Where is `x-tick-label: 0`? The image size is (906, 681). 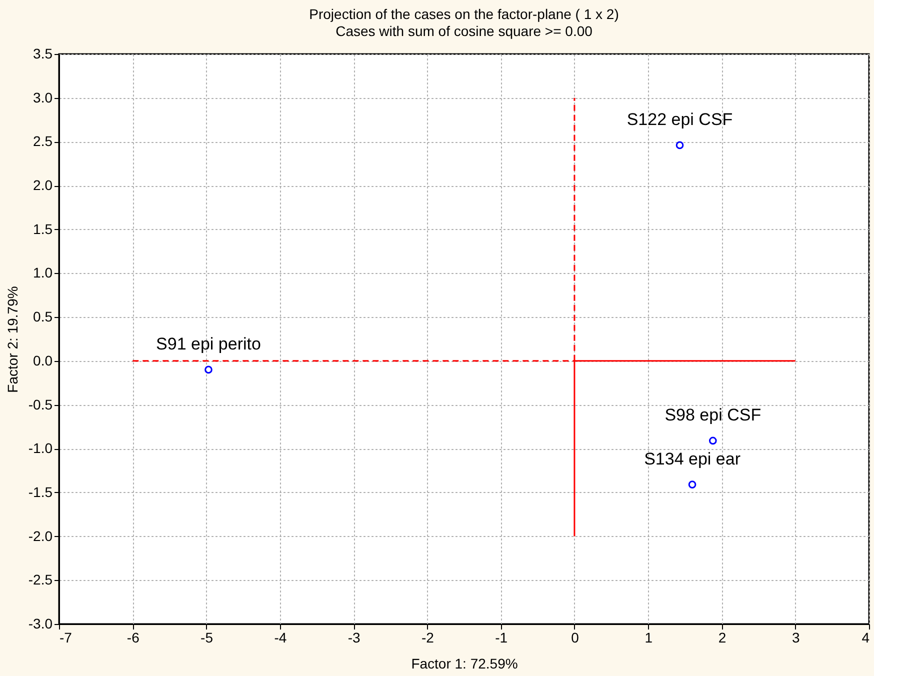
x-tick-label: 0 is located at coordinates (575, 638).